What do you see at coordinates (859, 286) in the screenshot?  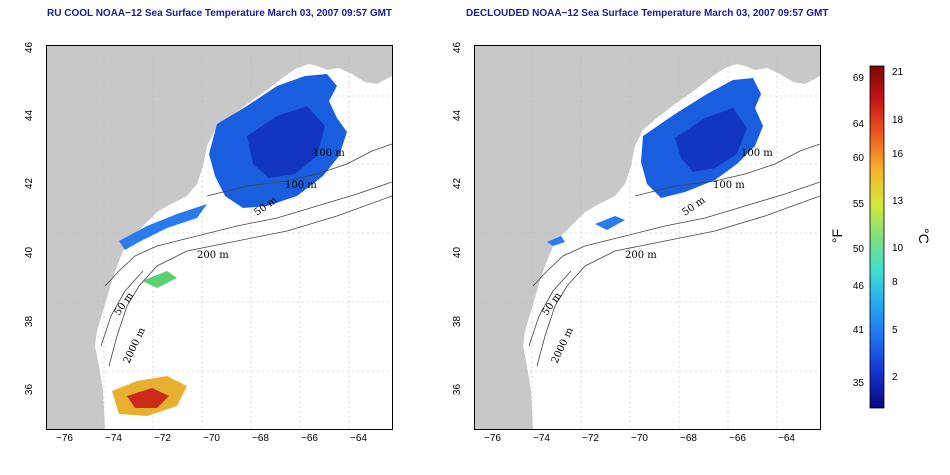 I see `fahrenheit-tick: 46` at bounding box center [859, 286].